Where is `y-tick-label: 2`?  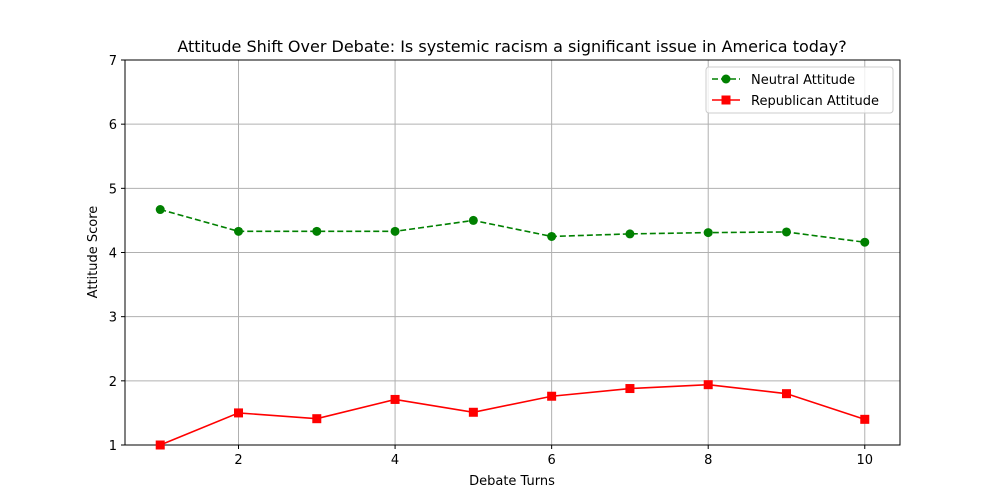
y-tick-label: 2 is located at coordinates (113, 382).